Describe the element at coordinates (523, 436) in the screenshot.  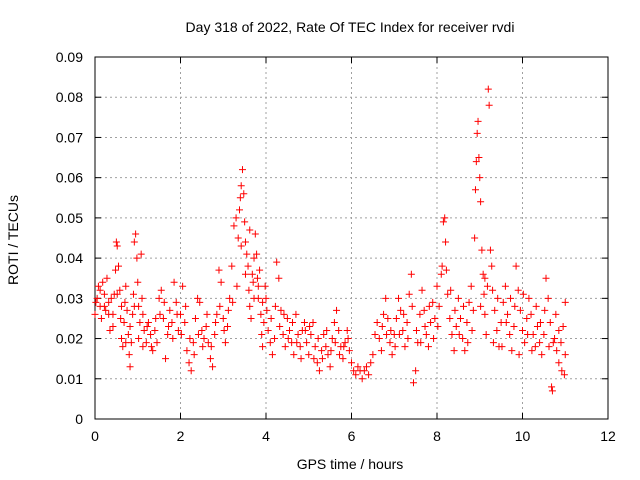
I see `x-tick-label: 10` at that location.